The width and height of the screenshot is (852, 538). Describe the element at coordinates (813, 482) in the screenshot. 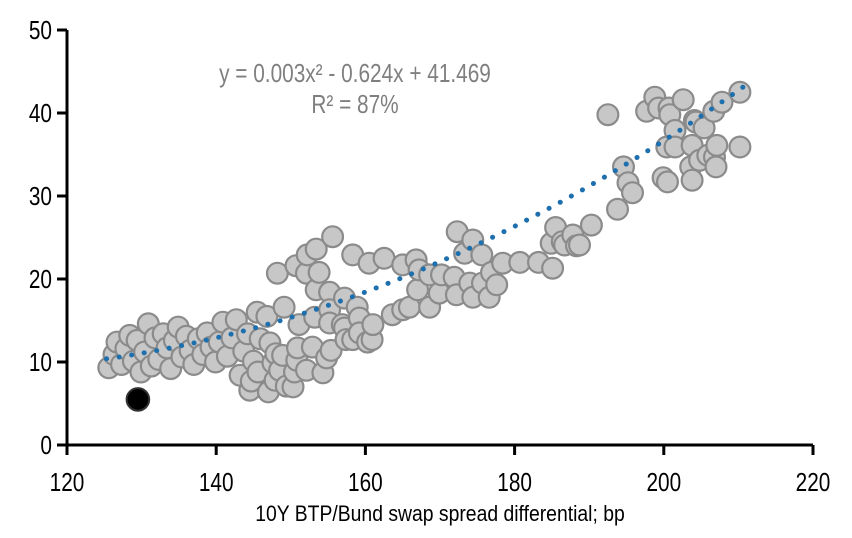

I see `x-axis-tick-label: 220` at that location.